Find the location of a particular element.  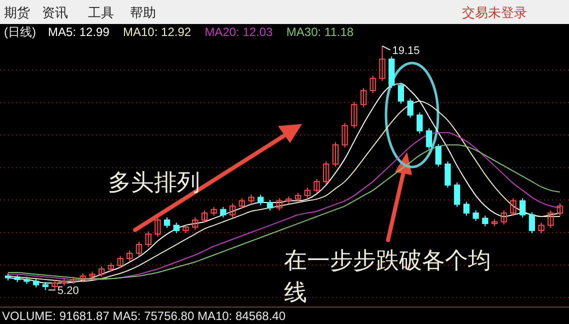

text: 资讯 is located at coordinates (55, 12).